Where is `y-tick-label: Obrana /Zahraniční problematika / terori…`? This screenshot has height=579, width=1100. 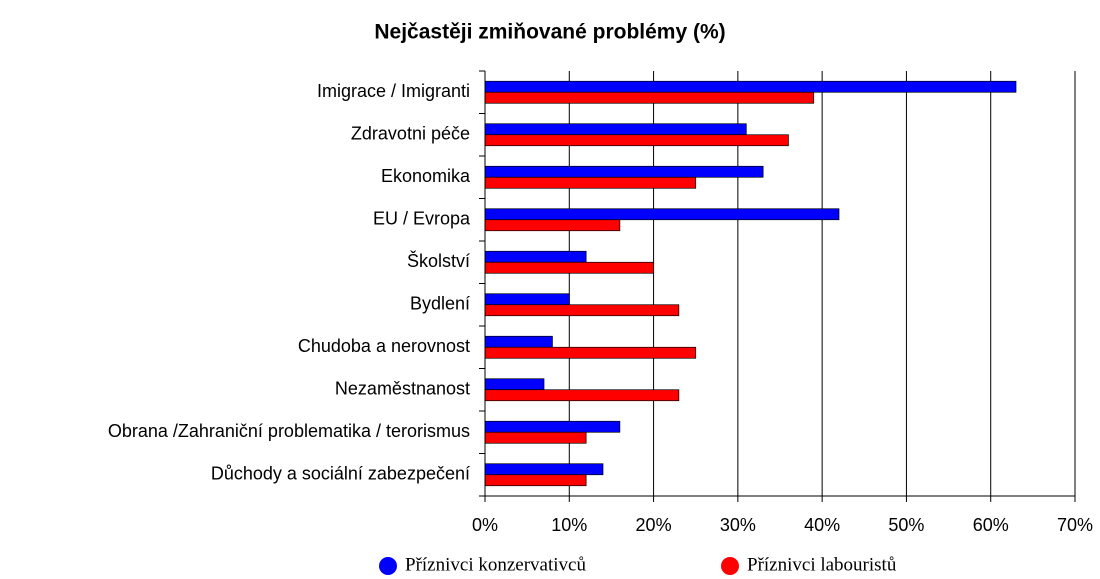
y-tick-label: Obrana /Zahraniční problematika / terori… is located at coordinates (289, 431).